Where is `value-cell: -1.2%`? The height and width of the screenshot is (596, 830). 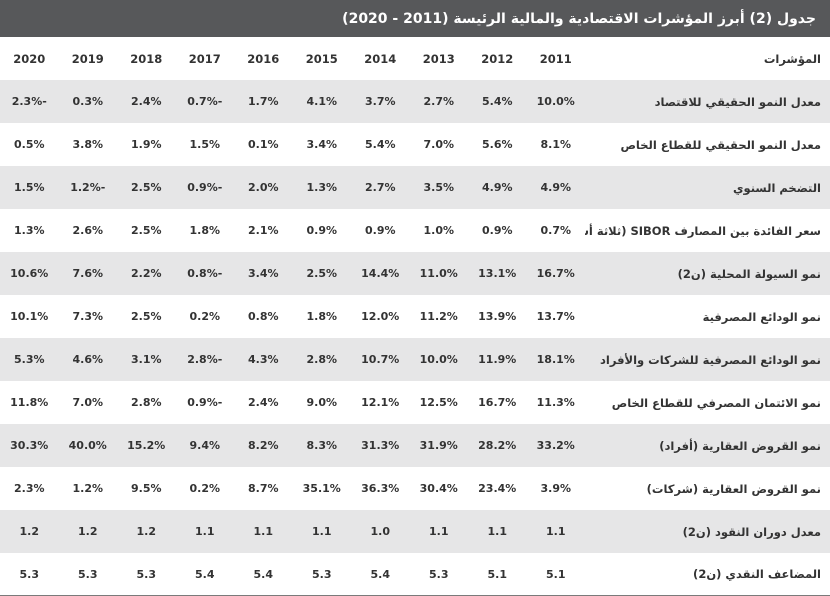 value-cell: -1.2% is located at coordinates (87, 187).